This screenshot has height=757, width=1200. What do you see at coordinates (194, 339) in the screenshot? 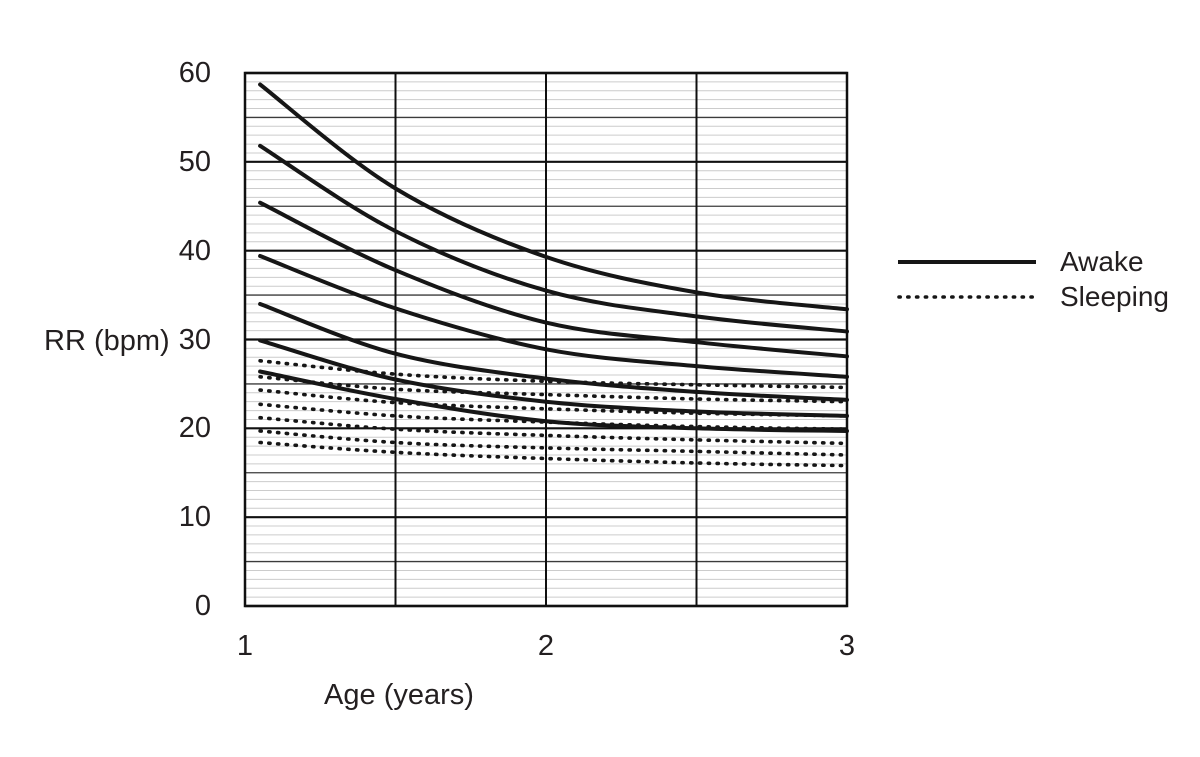
I see `y-tick-label-30: 30` at bounding box center [194, 339].